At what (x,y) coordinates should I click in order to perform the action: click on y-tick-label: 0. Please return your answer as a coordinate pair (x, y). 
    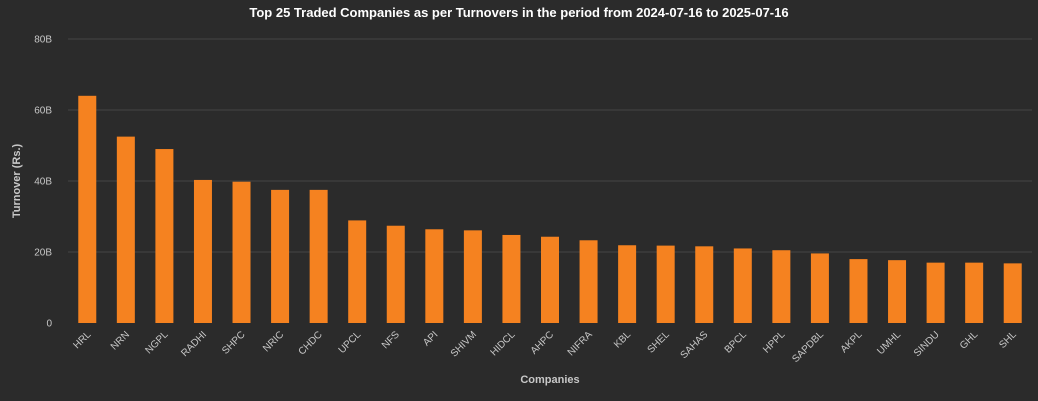
    Looking at the image, I should click on (49, 324).